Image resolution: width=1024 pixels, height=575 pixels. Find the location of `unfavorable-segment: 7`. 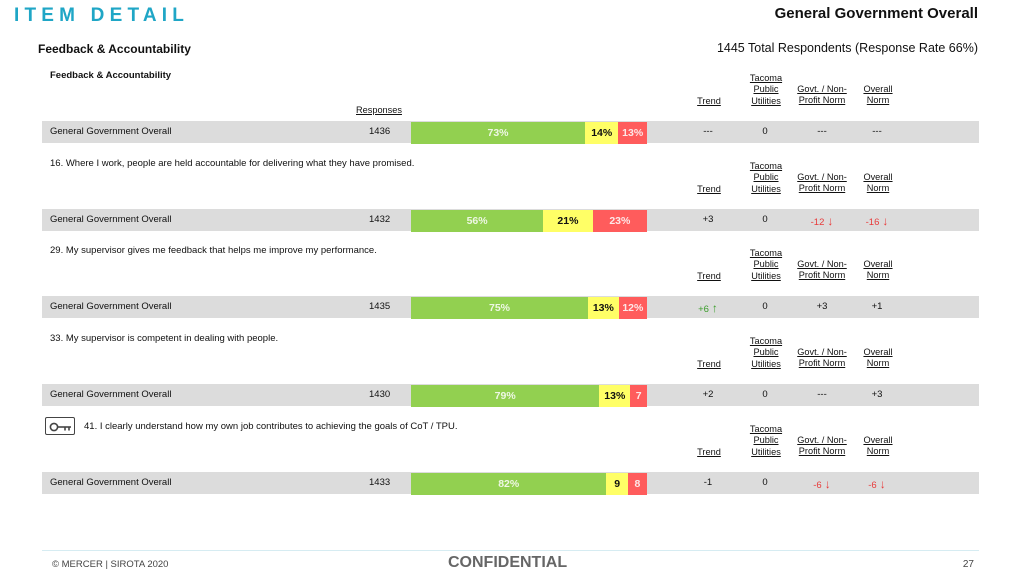

unfavorable-segment: 7 is located at coordinates (638, 396).